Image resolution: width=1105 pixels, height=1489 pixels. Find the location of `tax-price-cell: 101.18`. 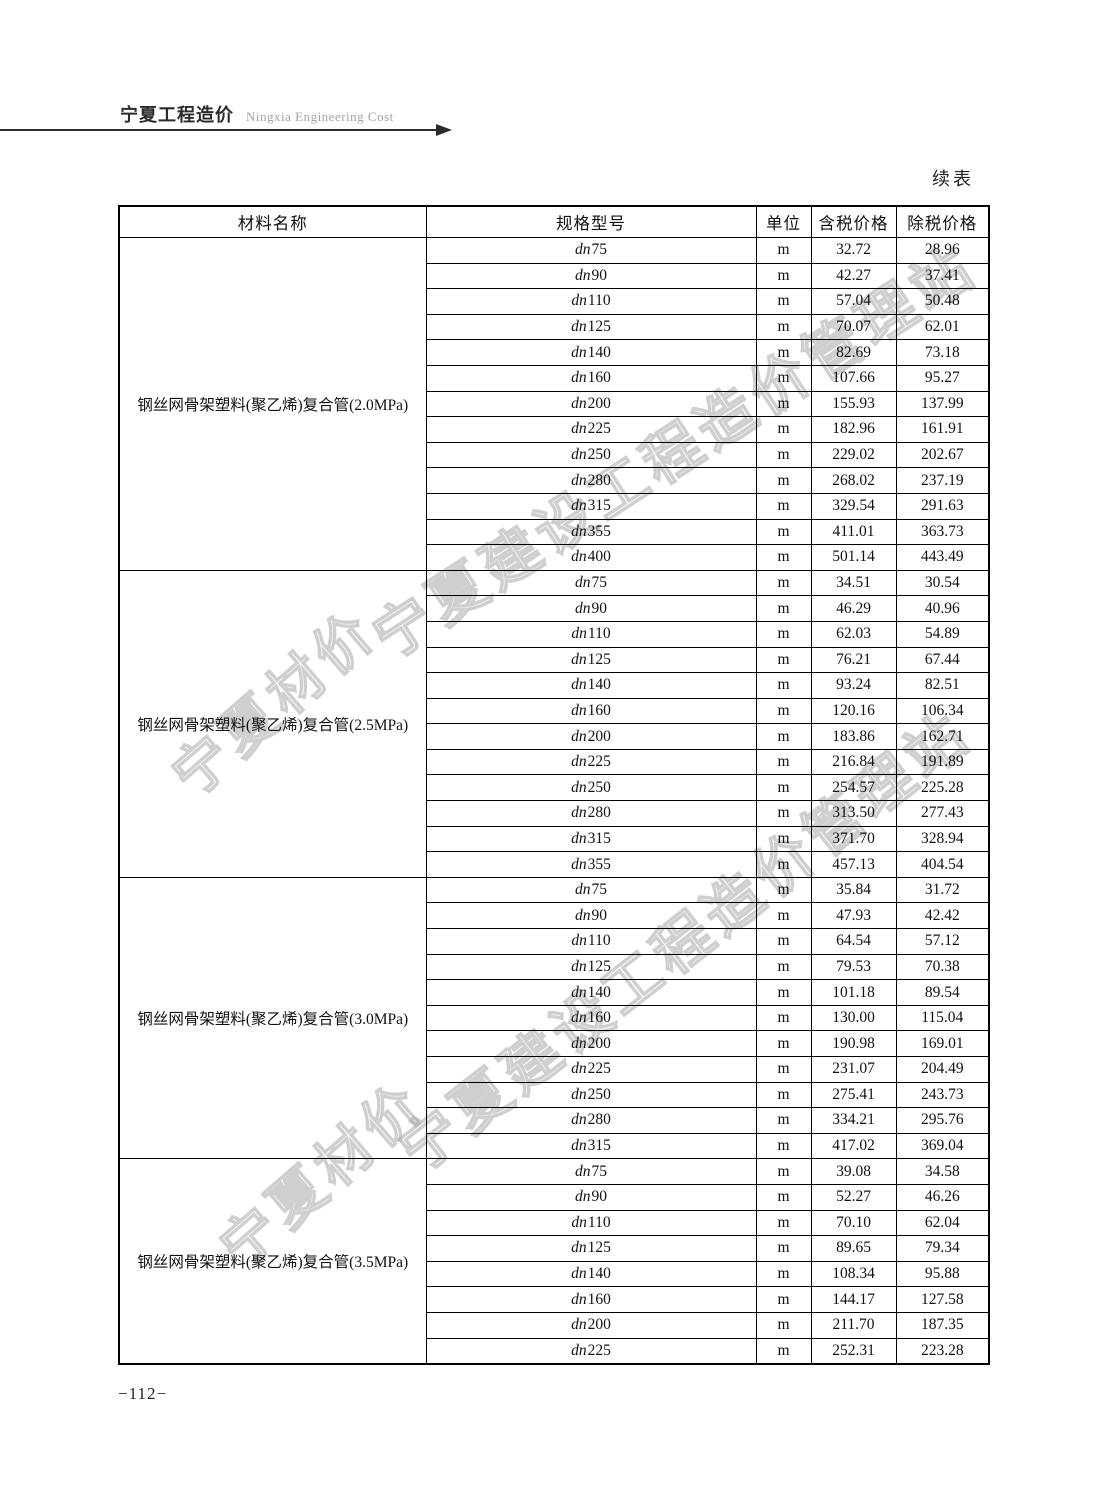

tax-price-cell: 101.18 is located at coordinates (853, 992).